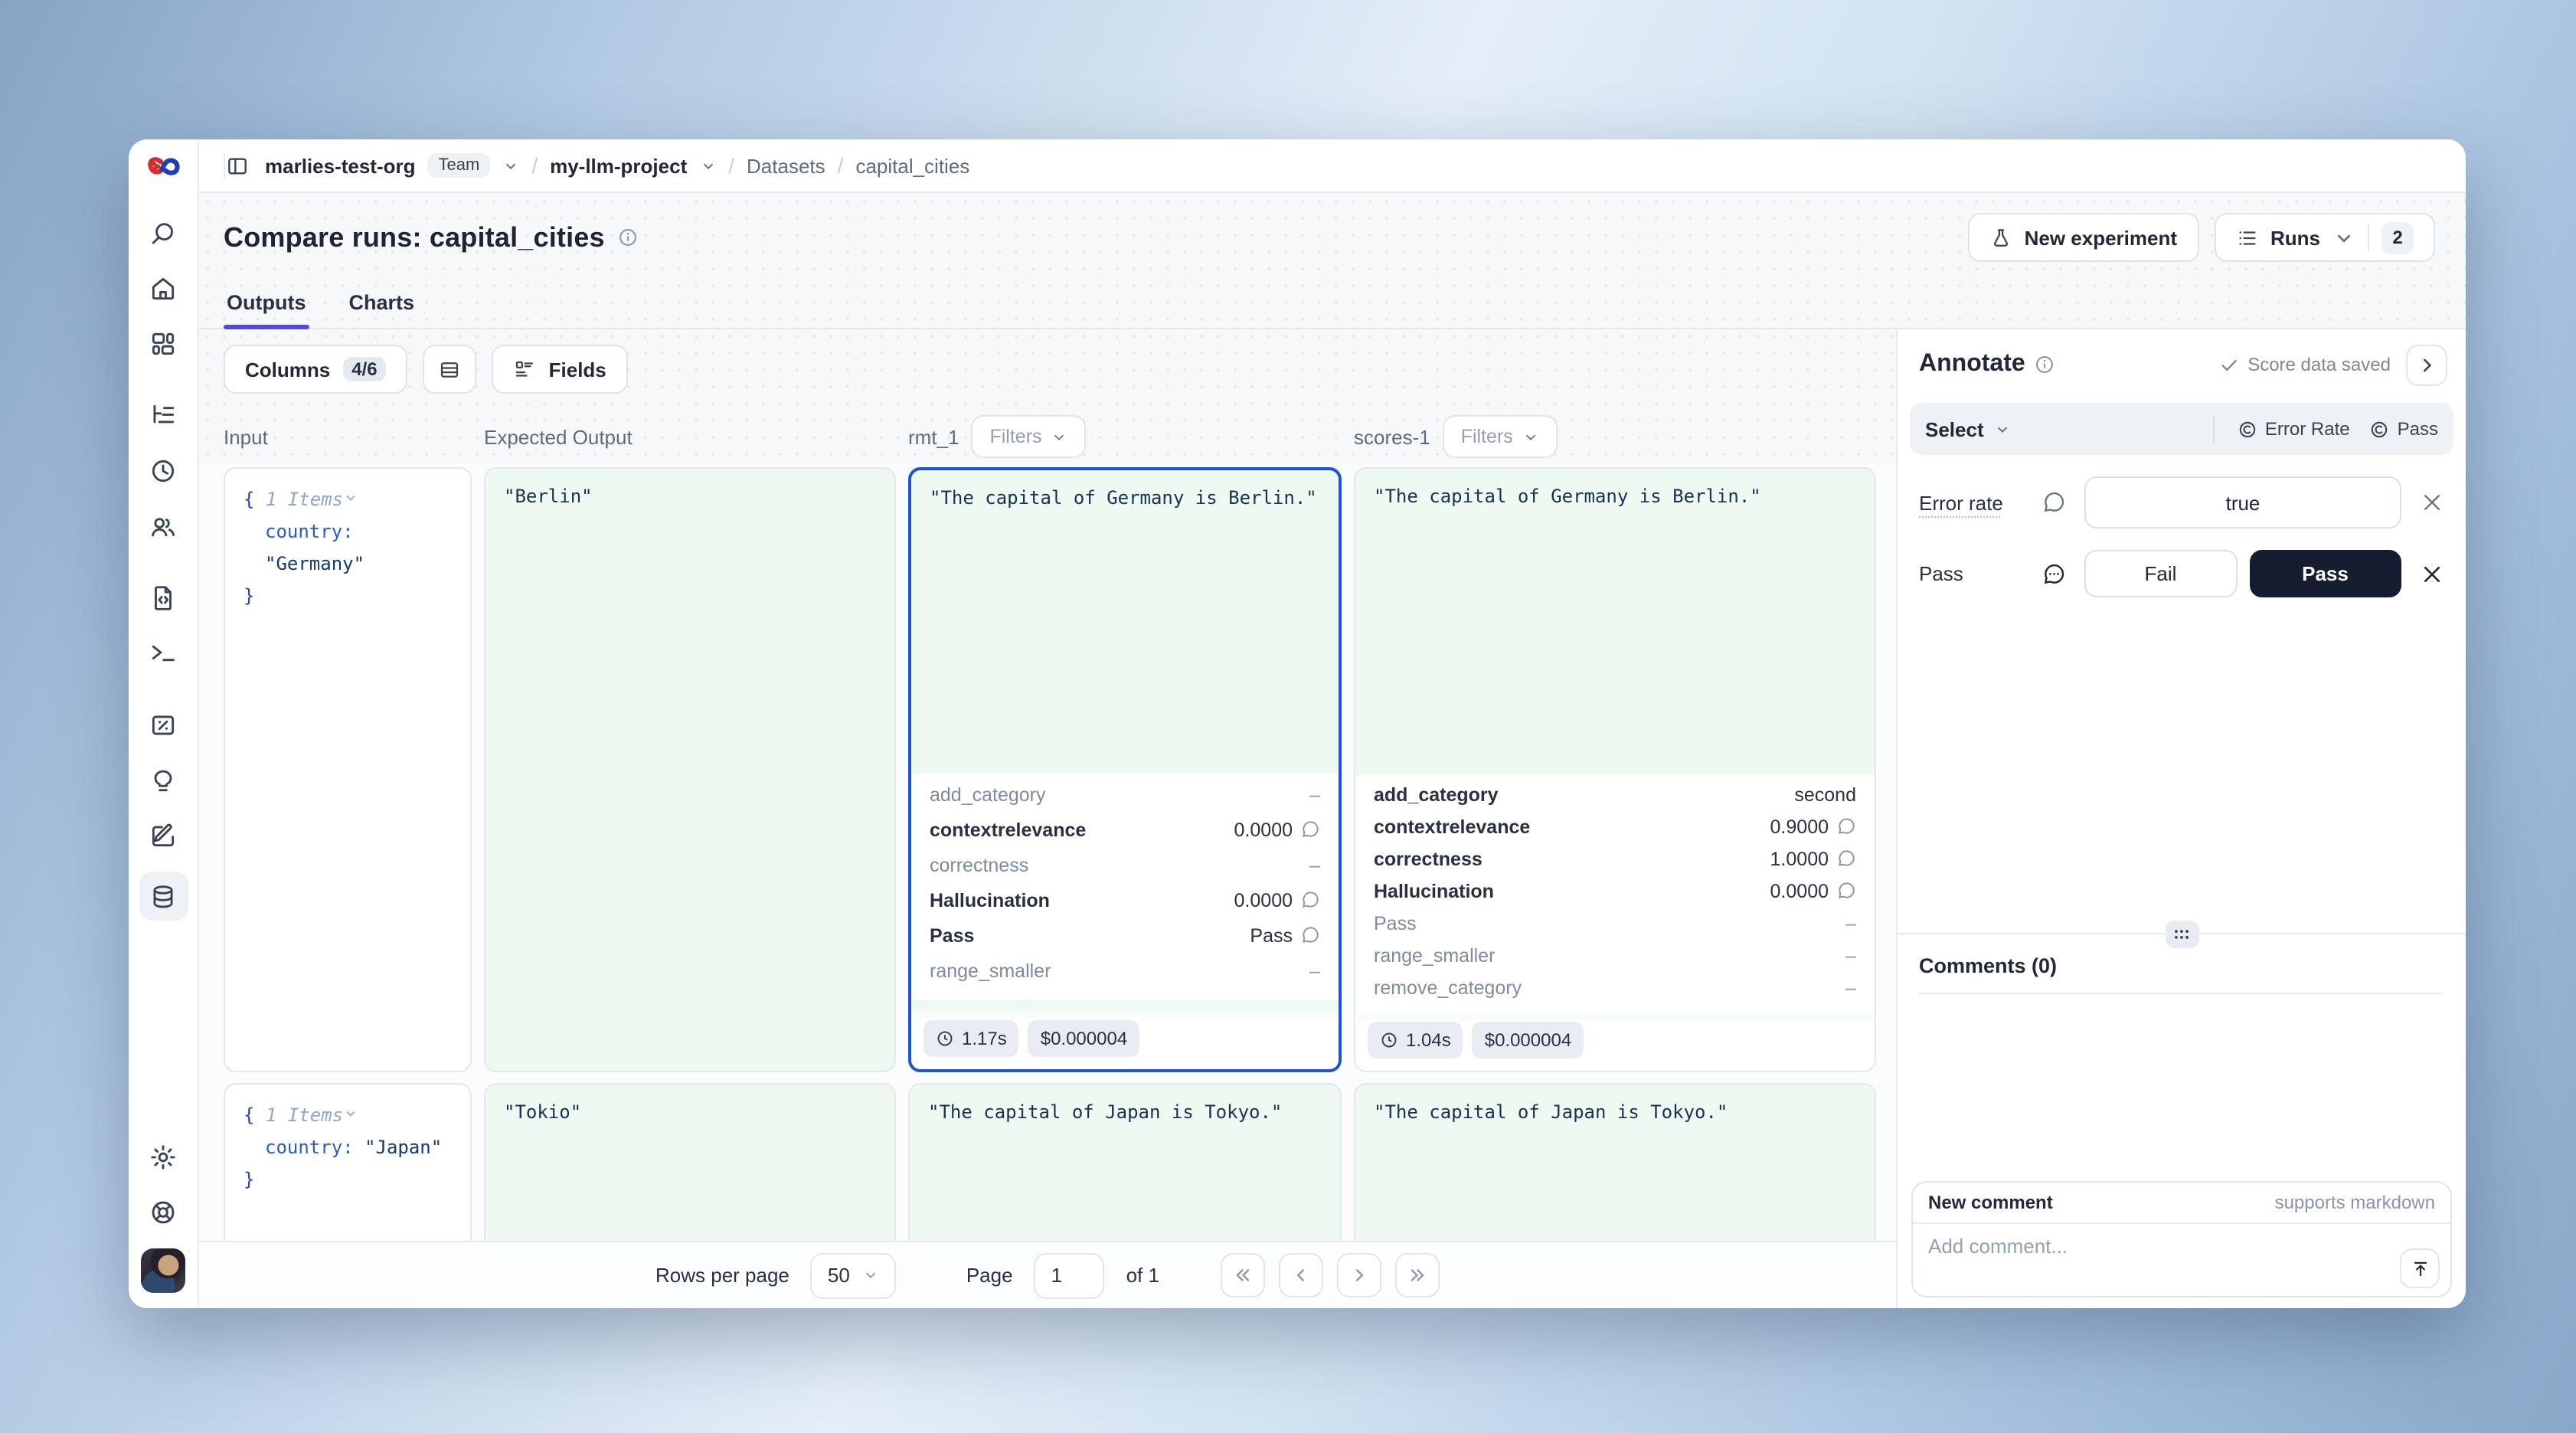  Describe the element at coordinates (1300, 1275) in the screenshot. I see `prev-page-button` at that location.